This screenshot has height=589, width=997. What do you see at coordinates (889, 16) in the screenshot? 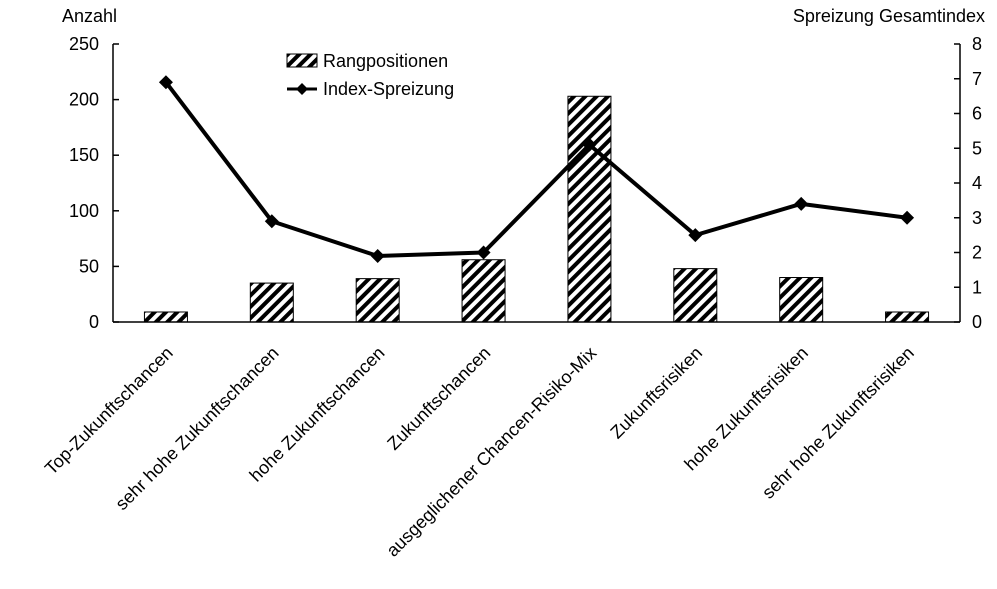
I see `y2-axis-title: Spreizung Gesamtindex` at bounding box center [889, 16].